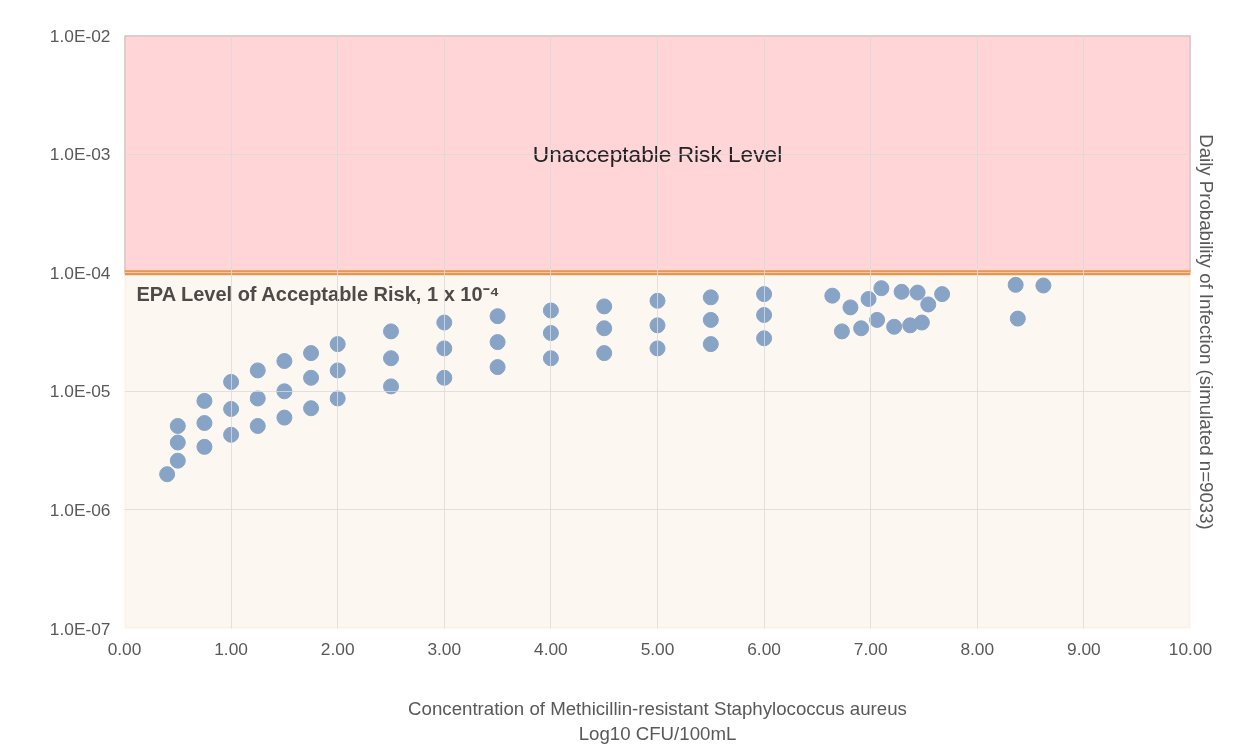 The image size is (1260, 746). Describe the element at coordinates (80, 154) in the screenshot. I see `y-tick-label: 1.0E-03` at that location.